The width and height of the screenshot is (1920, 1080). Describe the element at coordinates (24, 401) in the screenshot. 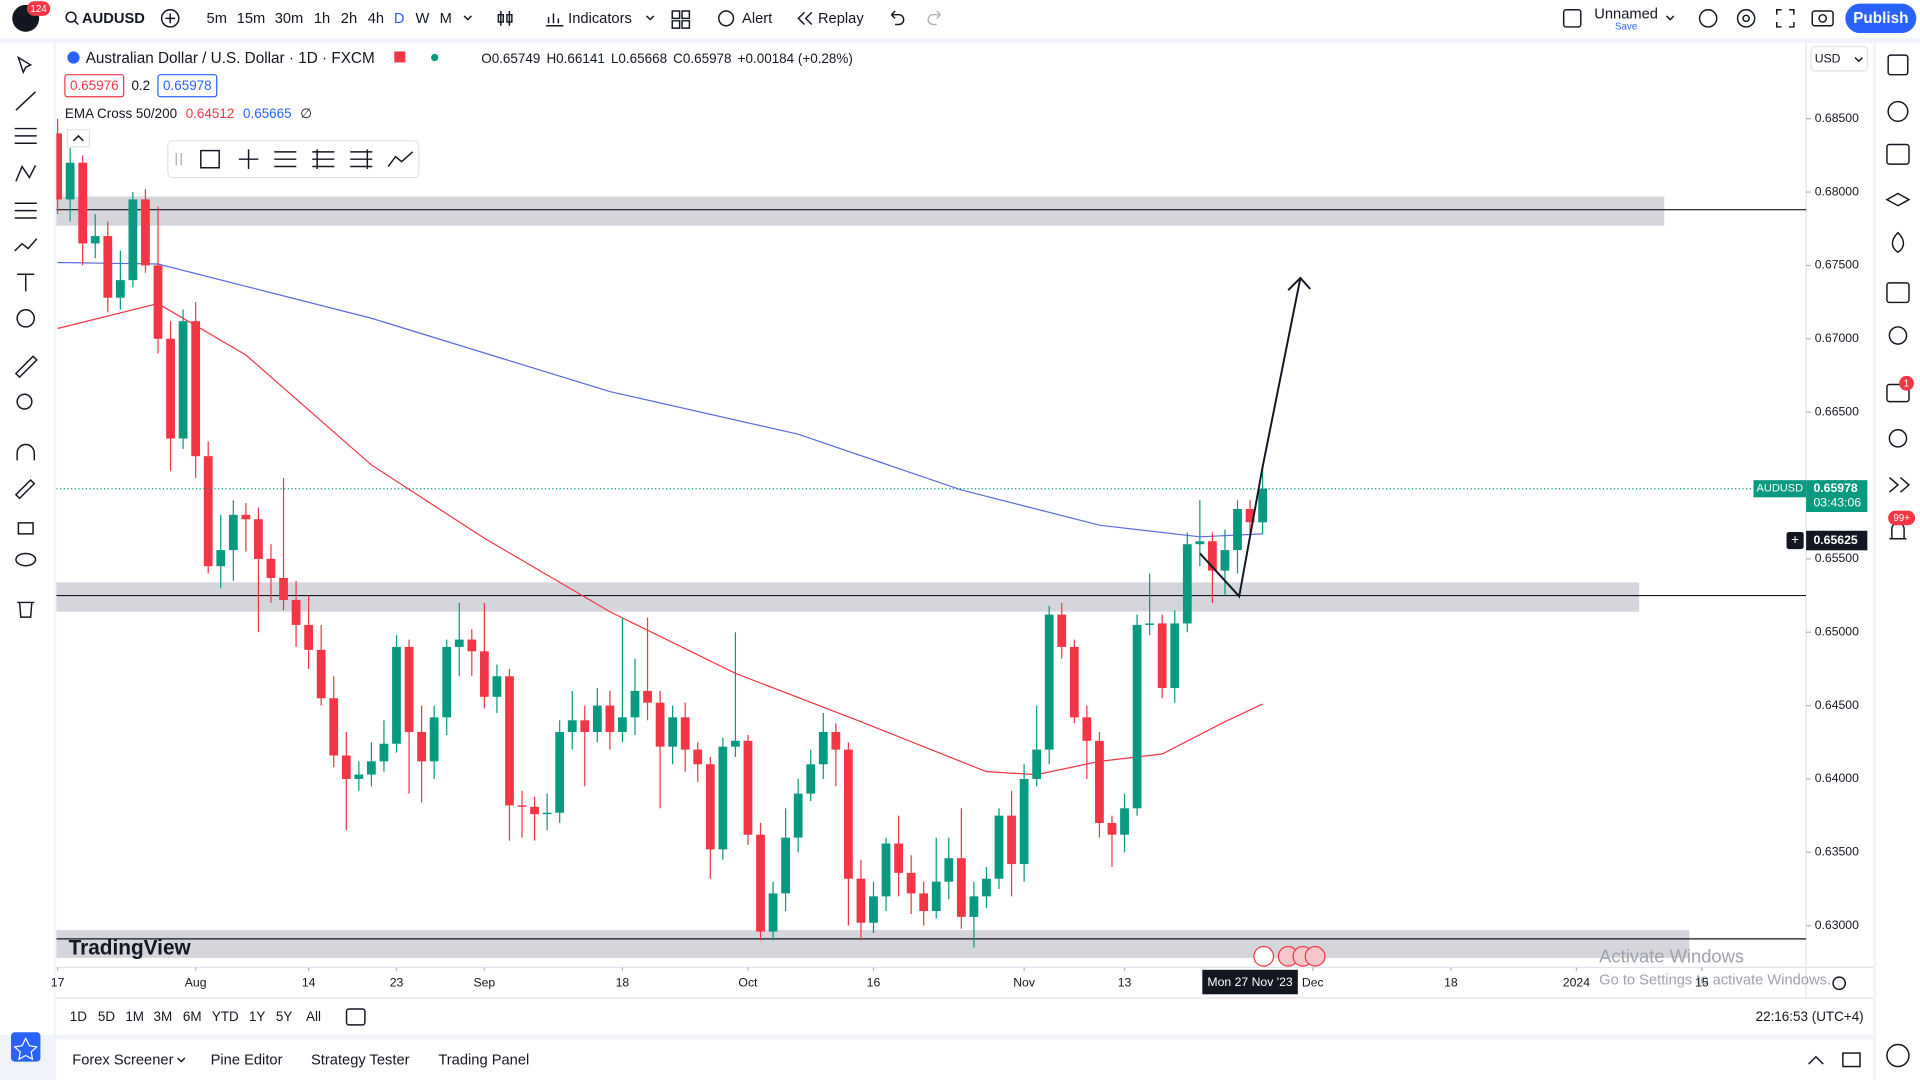

I see `zoom-tool` at that location.